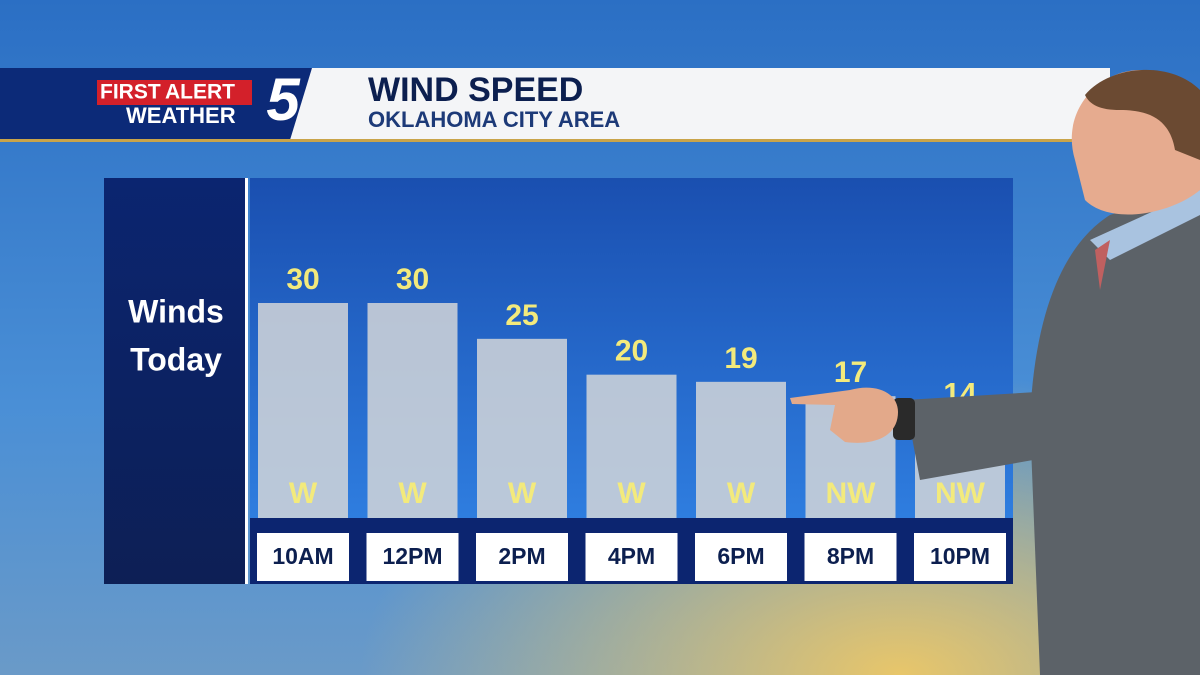 The height and width of the screenshot is (675, 1200). I want to click on title-bar, so click(700, 104).